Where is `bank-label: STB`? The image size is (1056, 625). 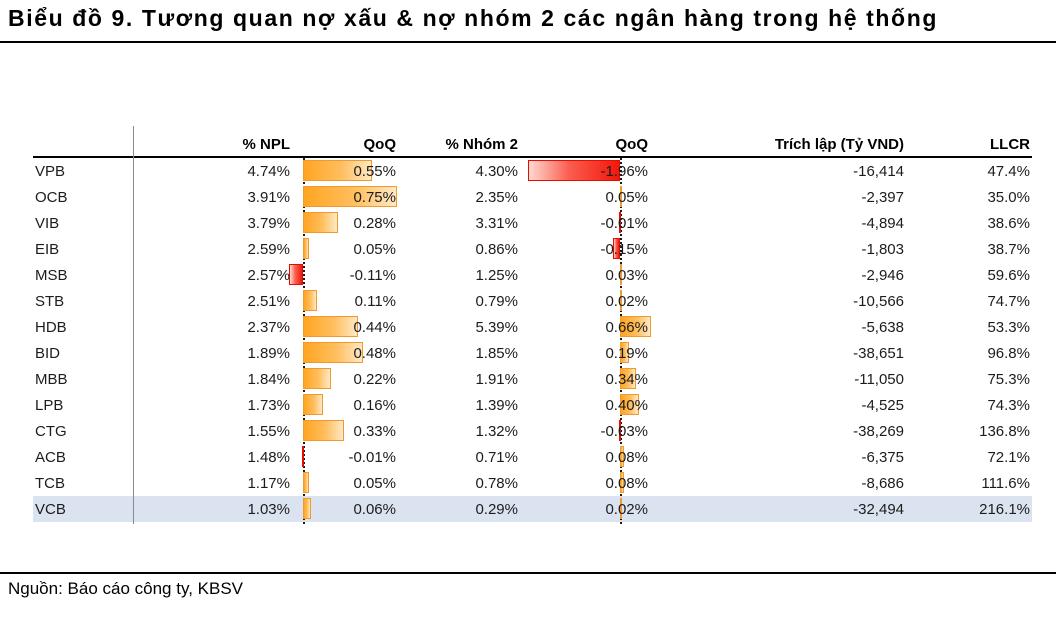
bank-label: STB is located at coordinates (50, 301).